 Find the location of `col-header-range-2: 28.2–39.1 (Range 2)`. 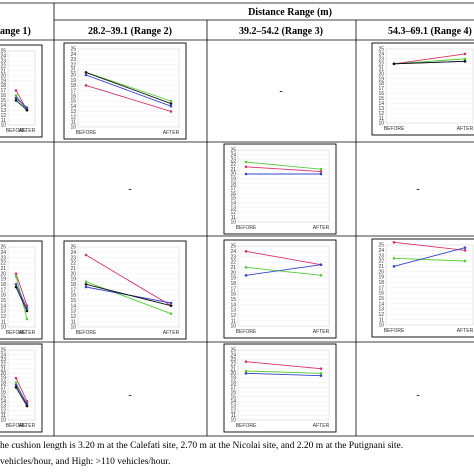

col-header-range-2: 28.2–39.1 (Range 2) is located at coordinates (130, 31).